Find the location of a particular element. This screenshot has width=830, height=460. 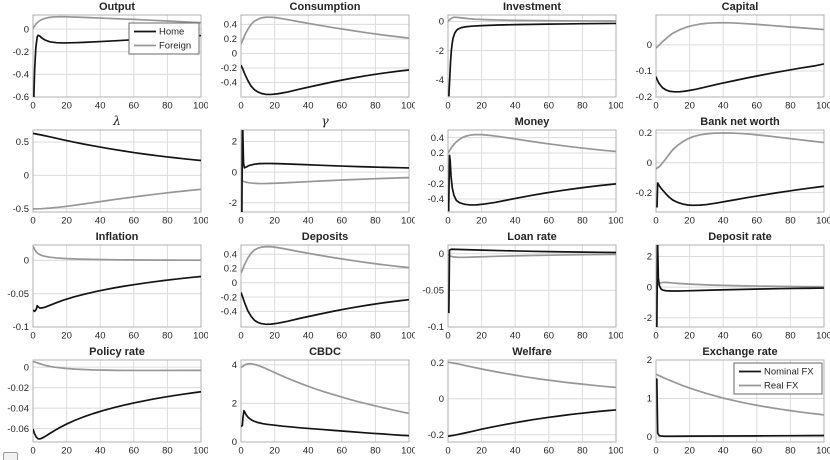

subplot-deposit-rate: 2 0 -2 0 20 40 60 80 100 Deposit rate is located at coordinates (726, 287).